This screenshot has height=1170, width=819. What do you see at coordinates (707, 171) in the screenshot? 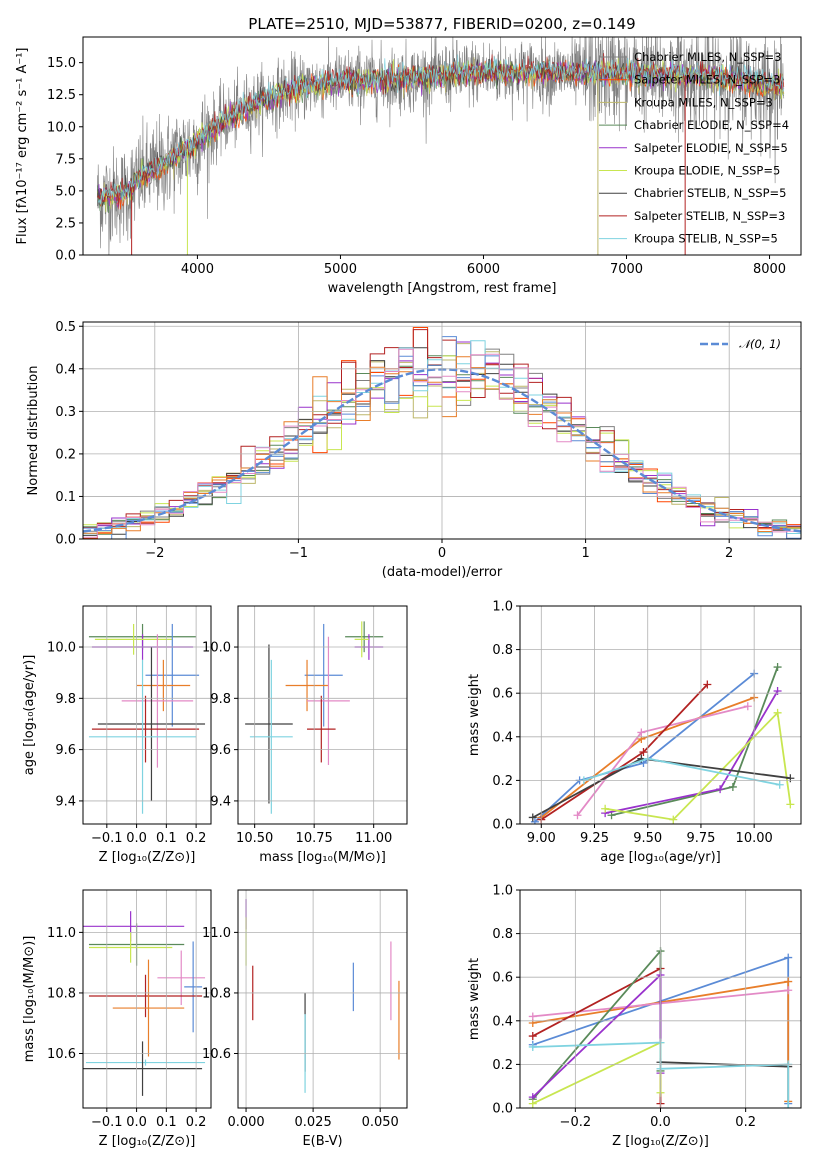
I see `legend-entry: Kroupa ELODIE, N_SSP=5` at bounding box center [707, 171].